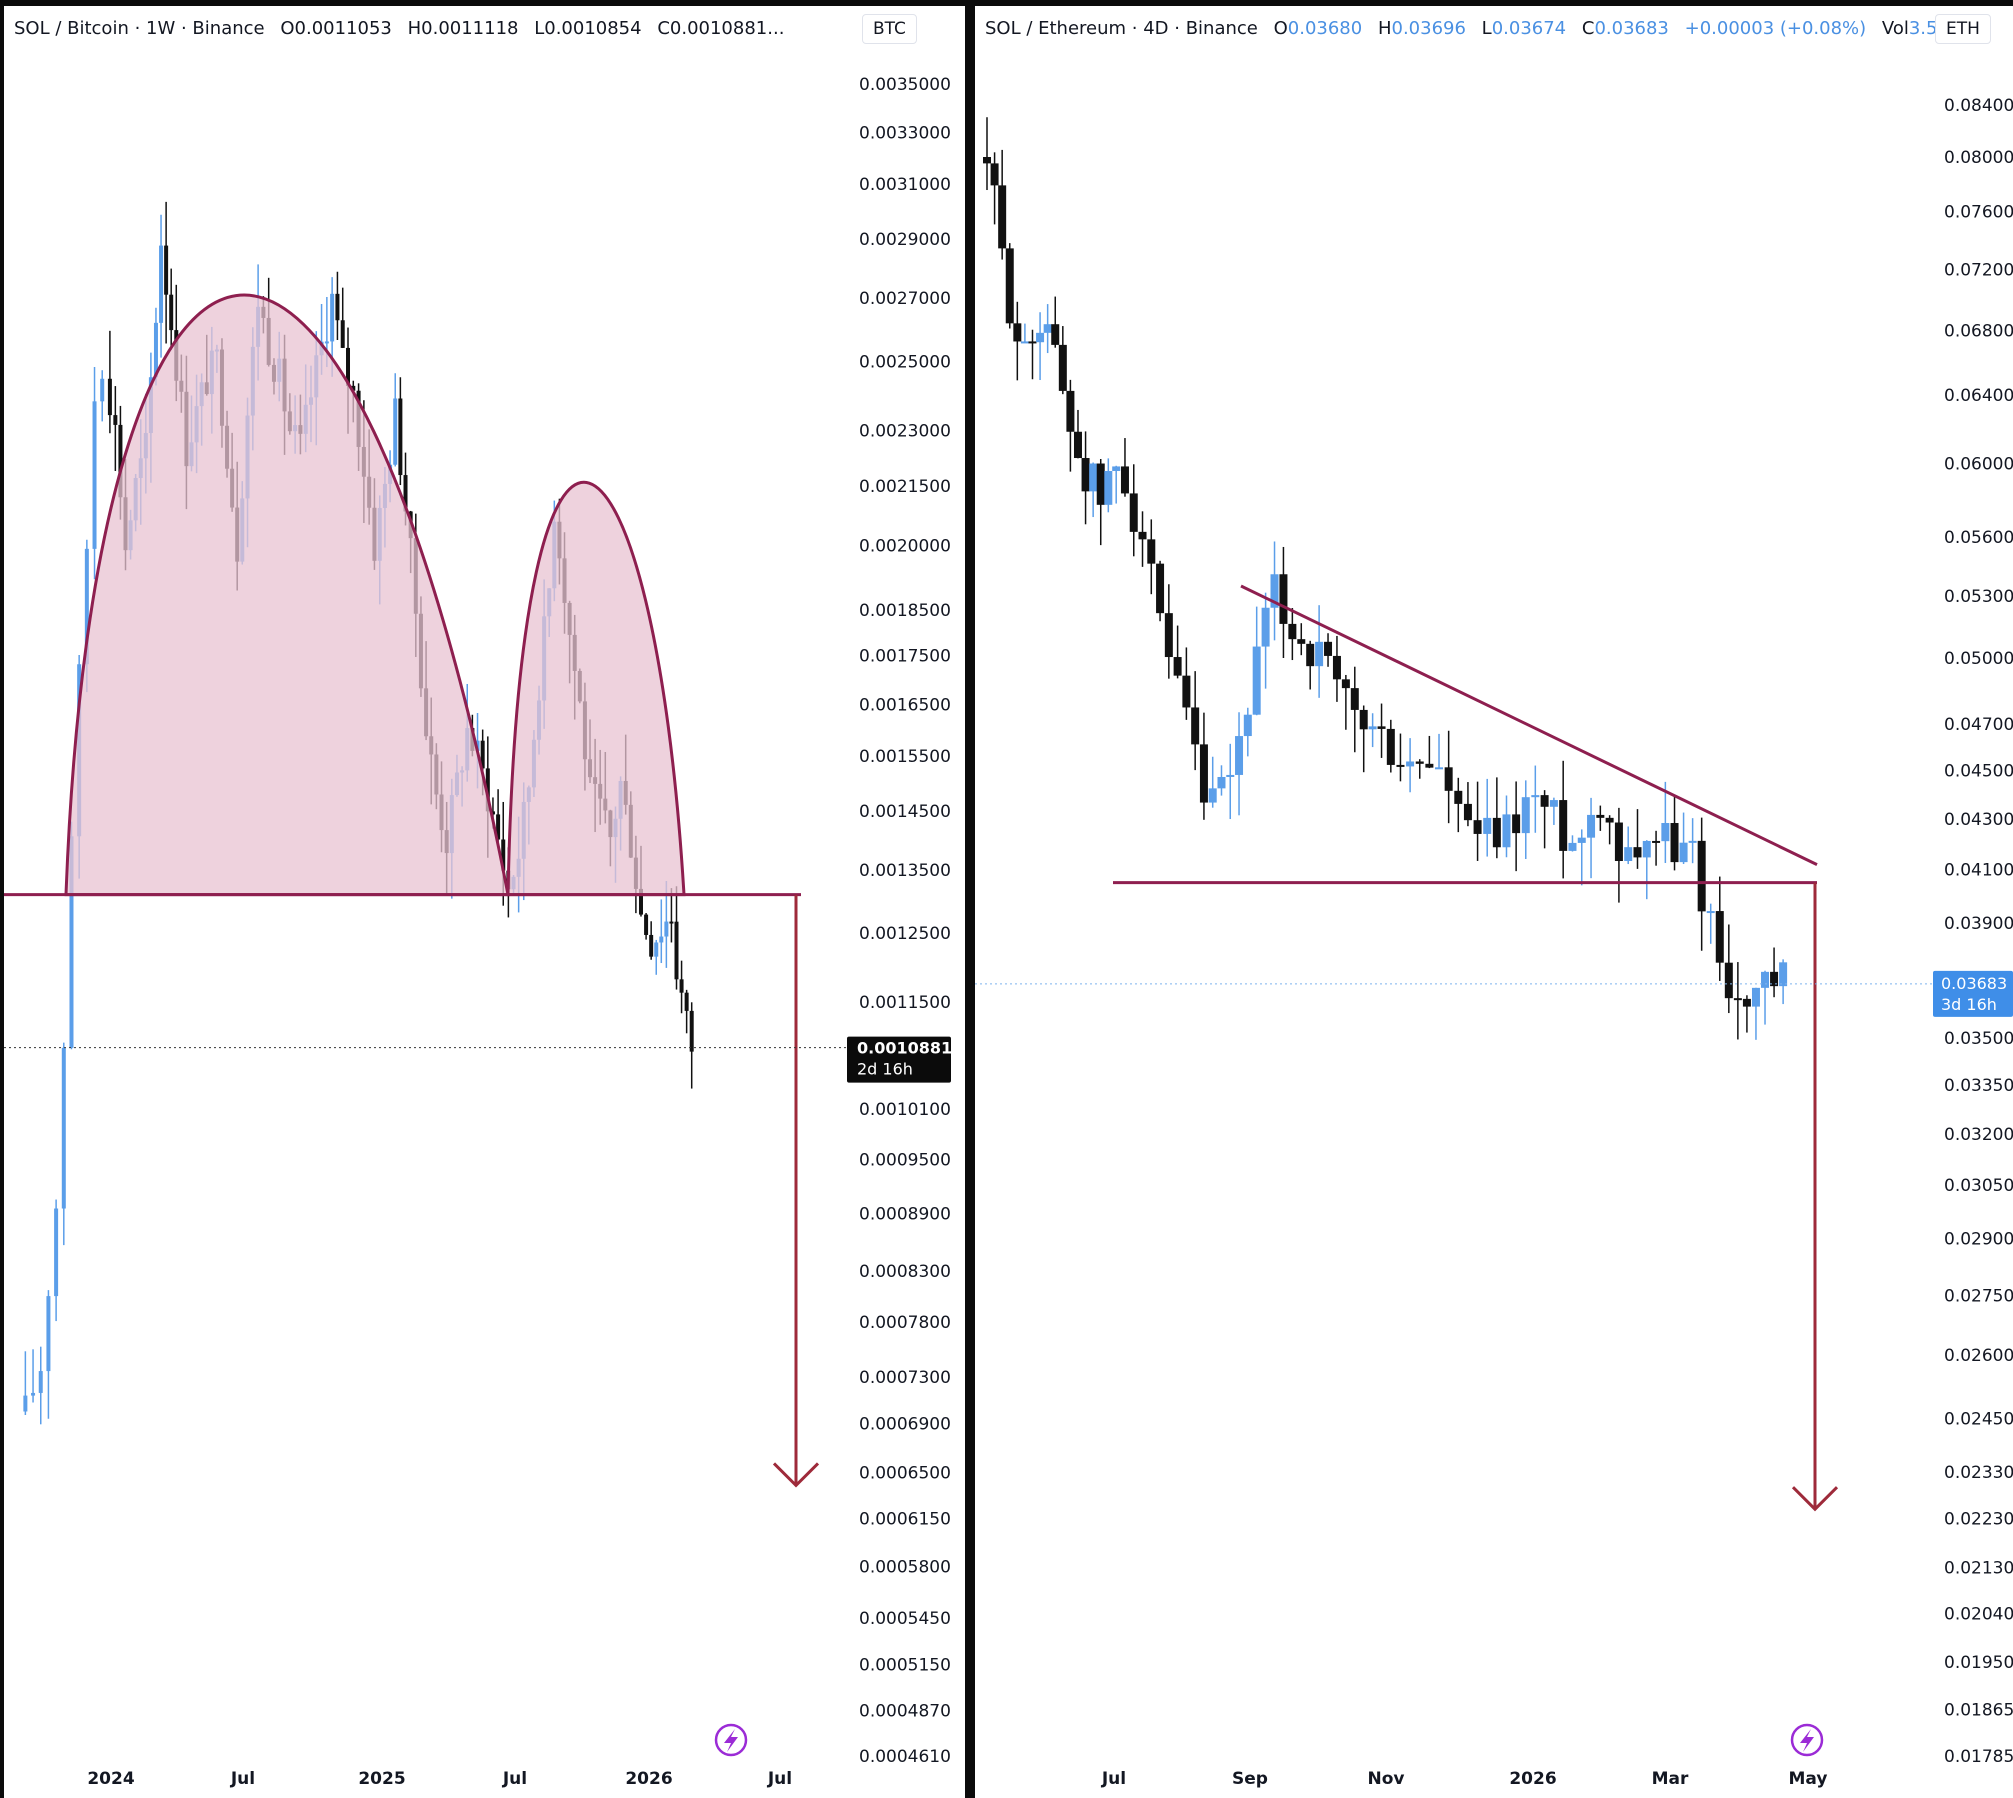 This screenshot has width=2013, height=1798. What do you see at coordinates (1978, 213) in the screenshot?
I see `y-tick-label: 0.07600` at bounding box center [1978, 213].